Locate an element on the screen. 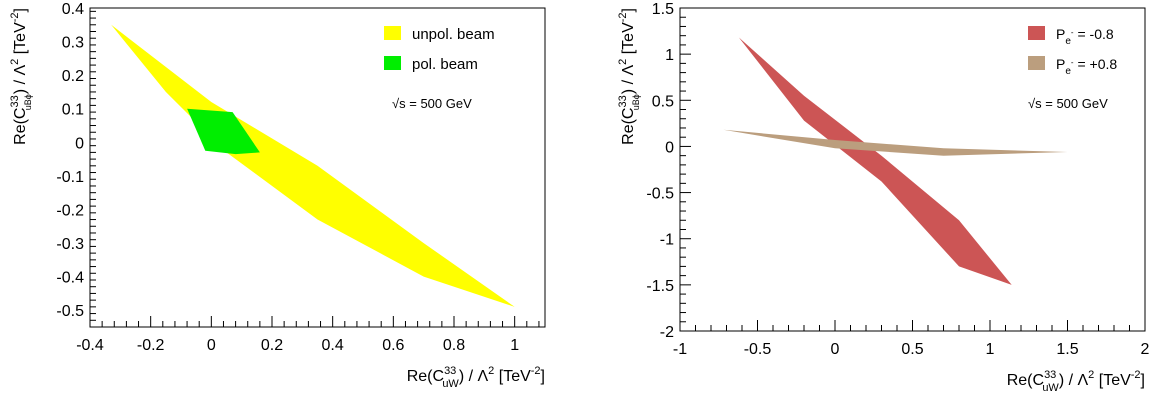  x-tick-label: 0.6 is located at coordinates (393, 345).